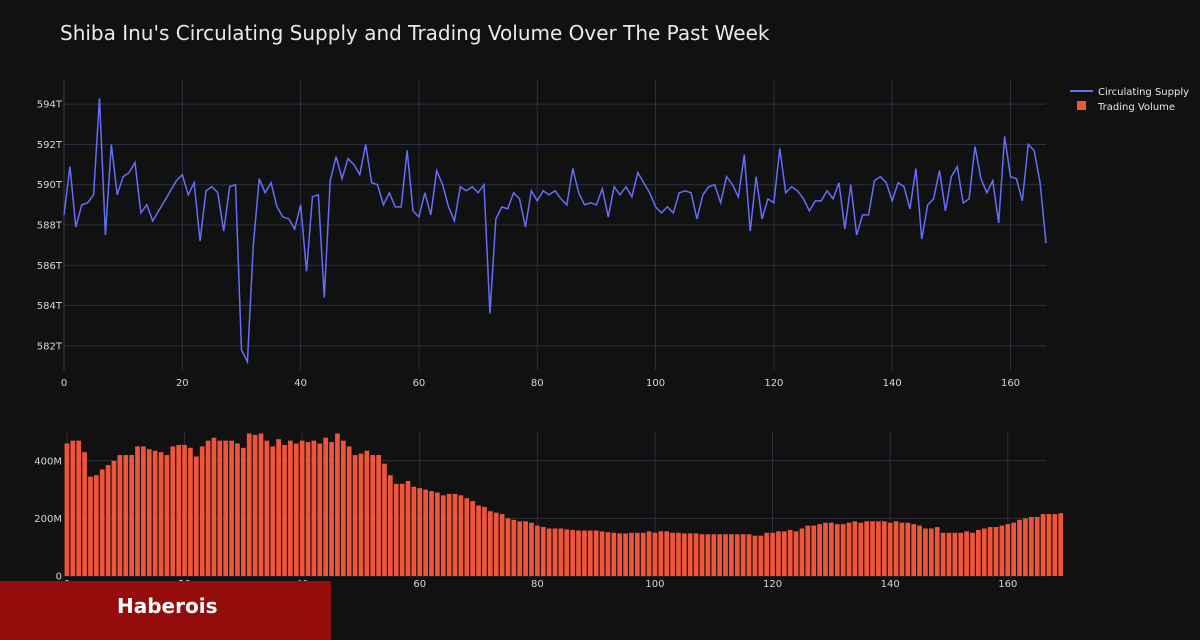 The image size is (1200, 640). What do you see at coordinates (50, 185) in the screenshot?
I see `supply-y-tick-label: 590T` at bounding box center [50, 185].